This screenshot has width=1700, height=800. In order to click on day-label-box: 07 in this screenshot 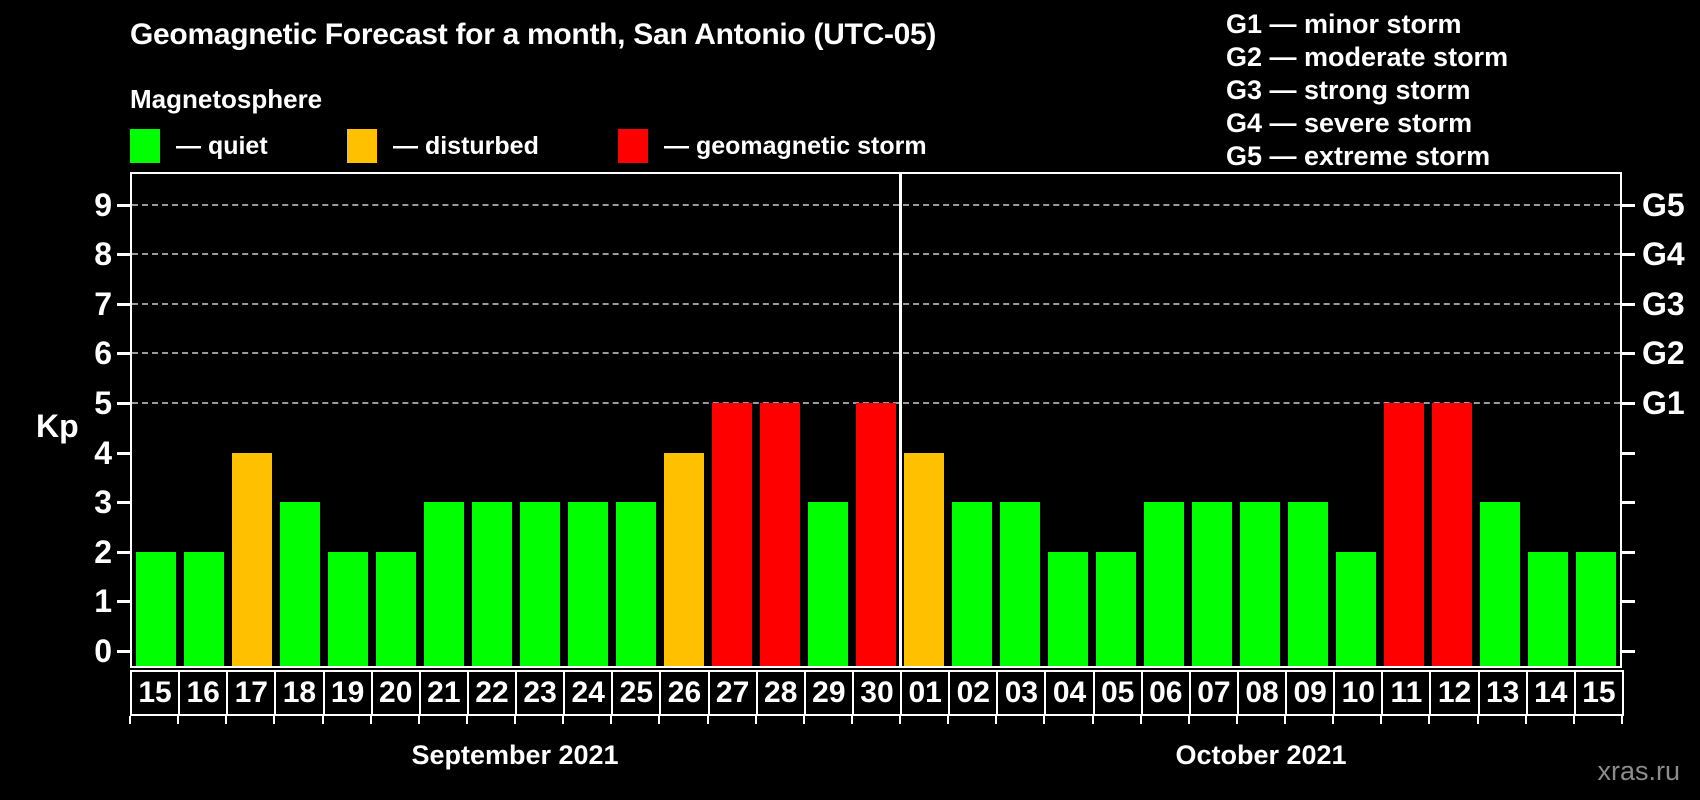, I will do `click(1213, 693)`.